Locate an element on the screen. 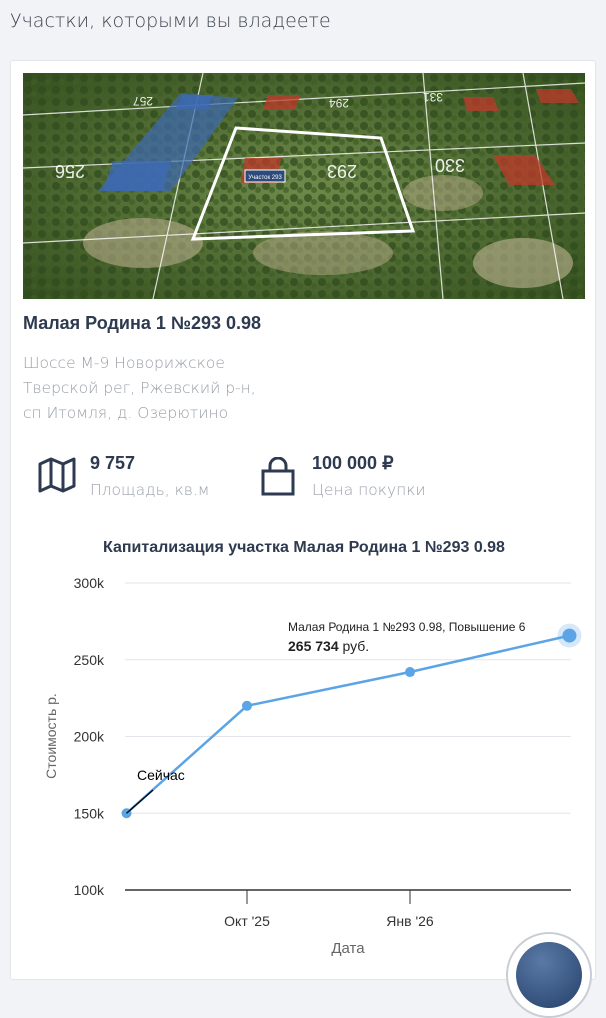 This screenshot has height=1018, width=606. floating-action-button is located at coordinates (549, 975).